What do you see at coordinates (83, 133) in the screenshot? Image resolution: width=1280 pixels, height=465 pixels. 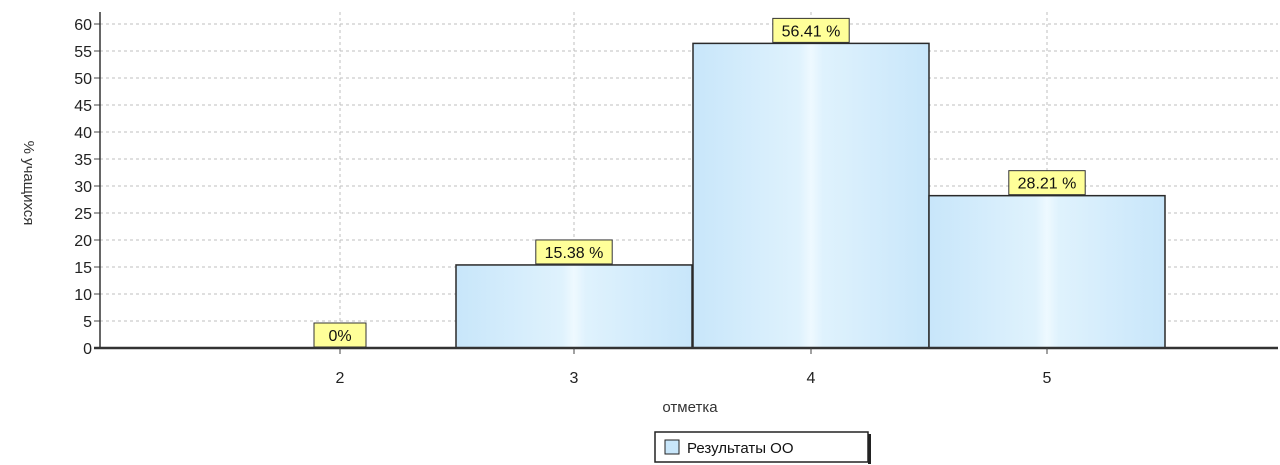 I see `y-tick-label: 40` at bounding box center [83, 133].